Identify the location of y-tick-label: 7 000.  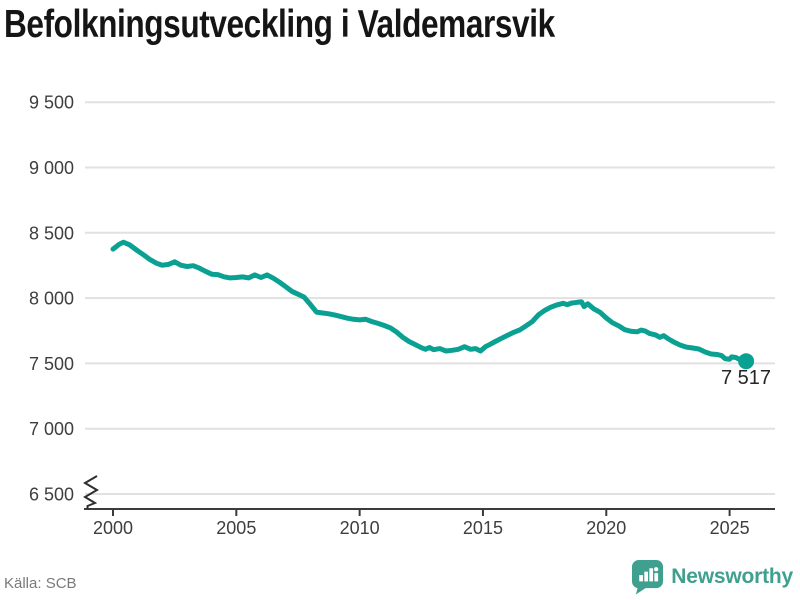
(51, 429).